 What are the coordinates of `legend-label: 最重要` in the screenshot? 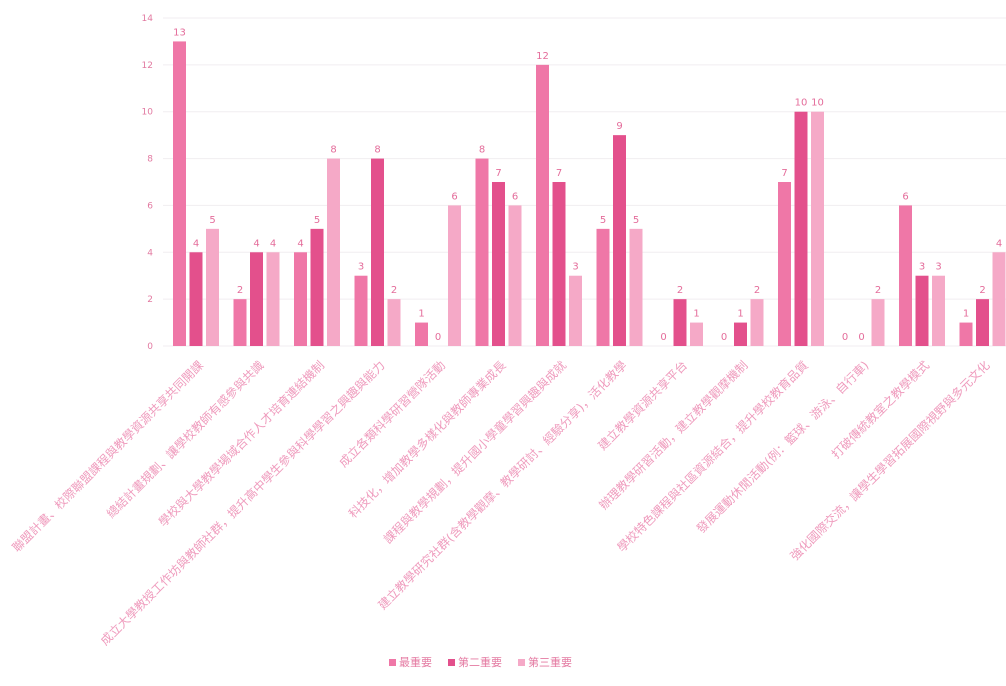 It's located at (415, 662).